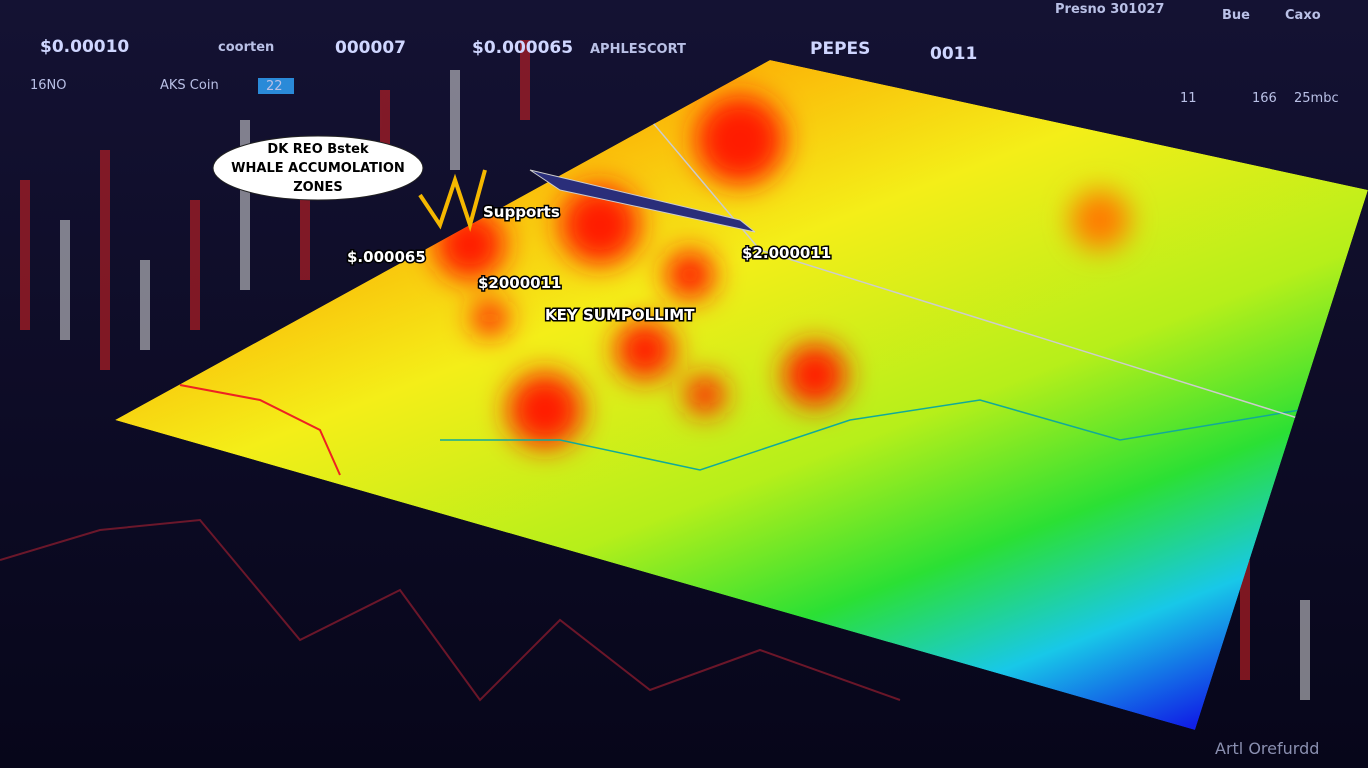 Image resolution: width=1368 pixels, height=768 pixels. Describe the element at coordinates (1316, 98) in the screenshot. I see `stat: 25mbc` at that location.